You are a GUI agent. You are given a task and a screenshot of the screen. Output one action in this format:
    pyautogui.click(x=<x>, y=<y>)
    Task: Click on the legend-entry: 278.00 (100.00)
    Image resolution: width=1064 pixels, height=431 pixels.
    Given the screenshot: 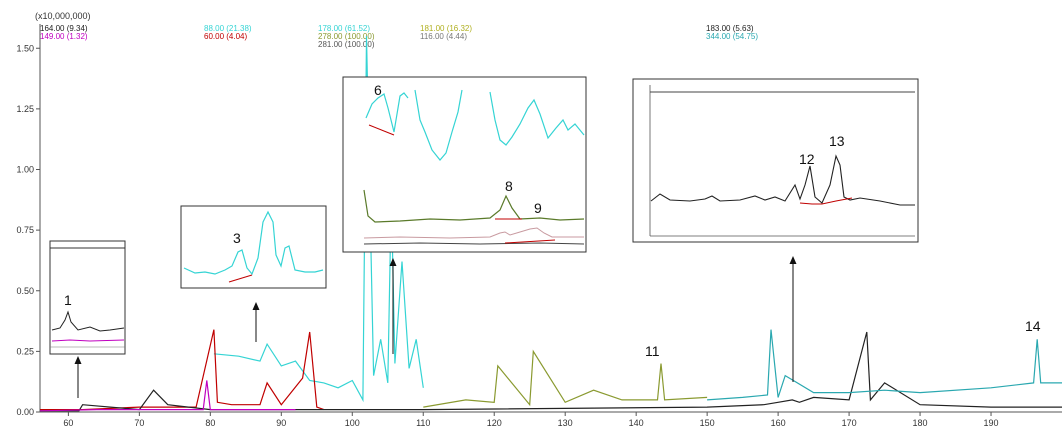 What is the action you would take?
    pyautogui.click(x=346, y=36)
    